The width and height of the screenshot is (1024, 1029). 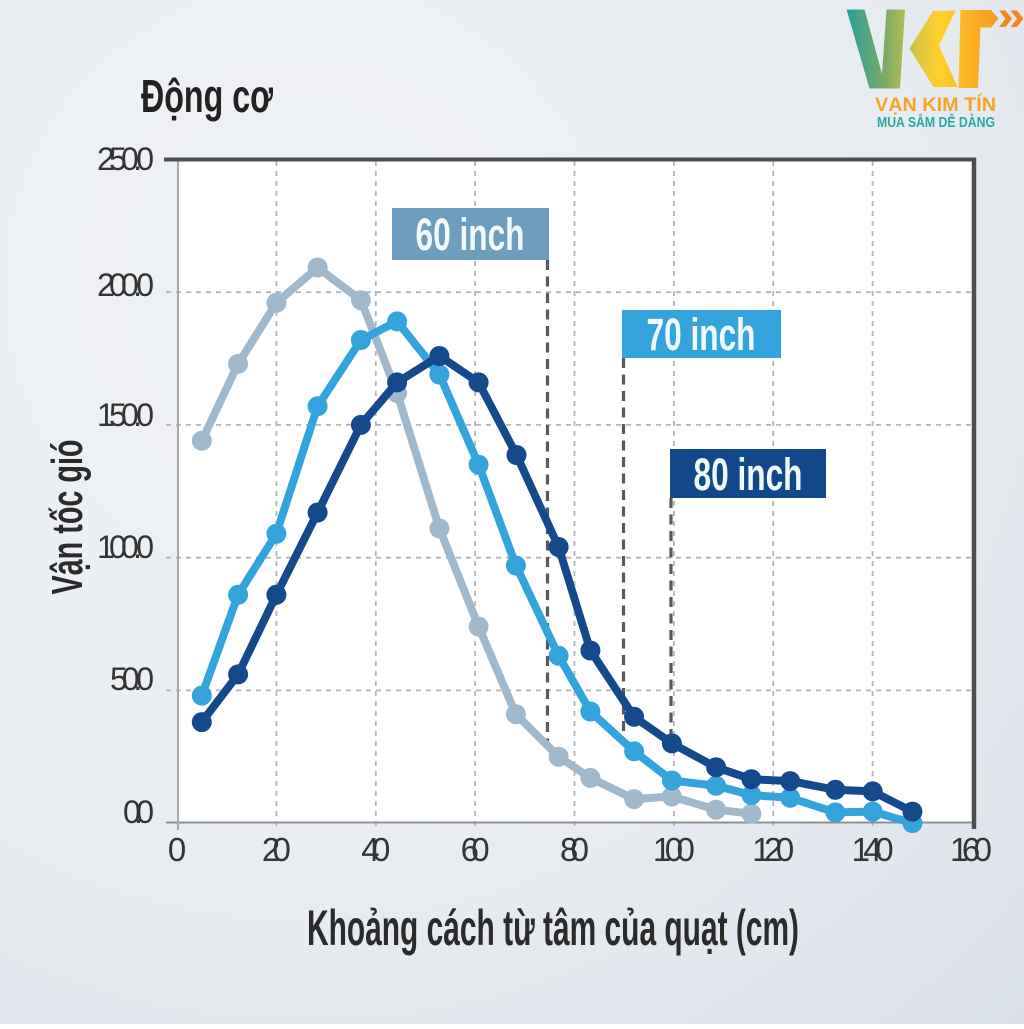 What do you see at coordinates (125, 547) in the screenshot?
I see `svg-text: 100.0` at bounding box center [125, 547].